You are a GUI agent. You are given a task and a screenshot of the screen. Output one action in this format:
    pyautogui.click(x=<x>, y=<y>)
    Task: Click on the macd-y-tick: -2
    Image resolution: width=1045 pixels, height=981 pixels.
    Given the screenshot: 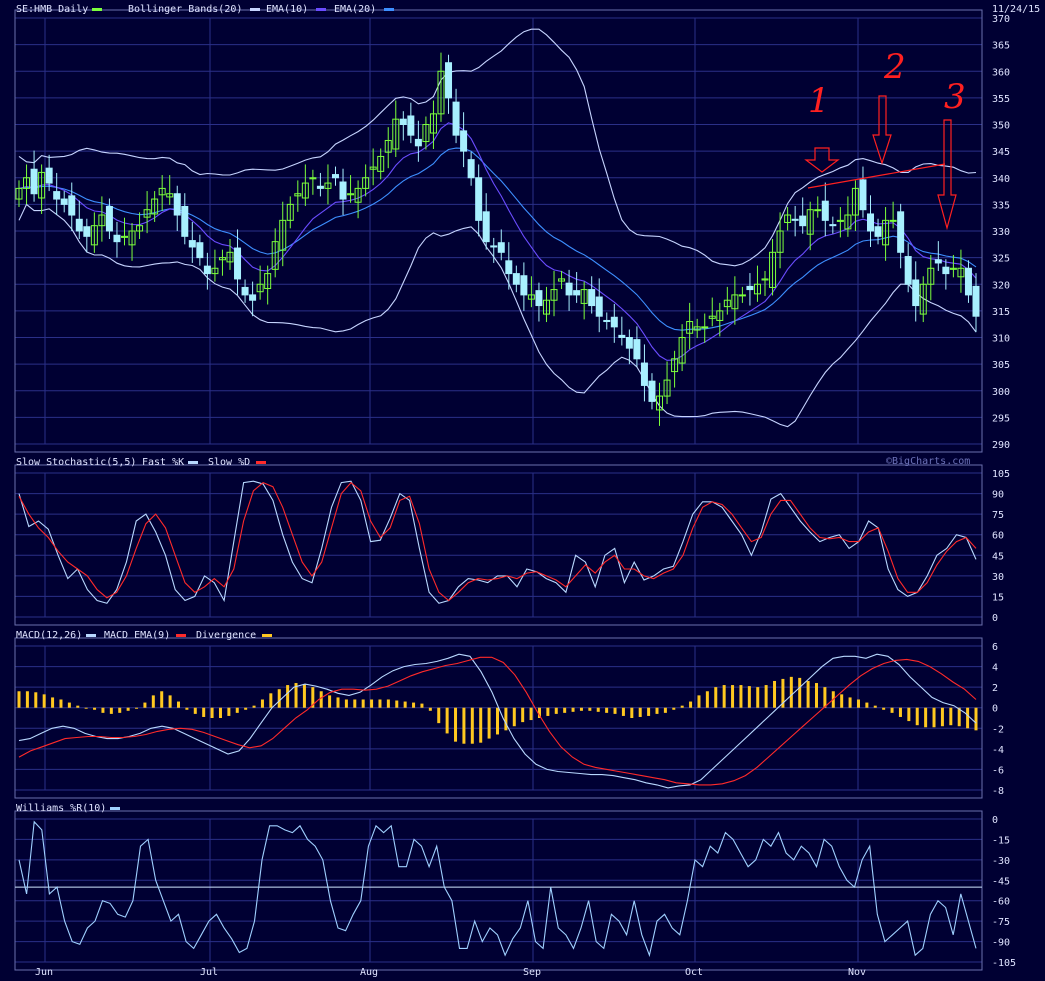 What is the action you would take?
    pyautogui.click(x=998, y=729)
    